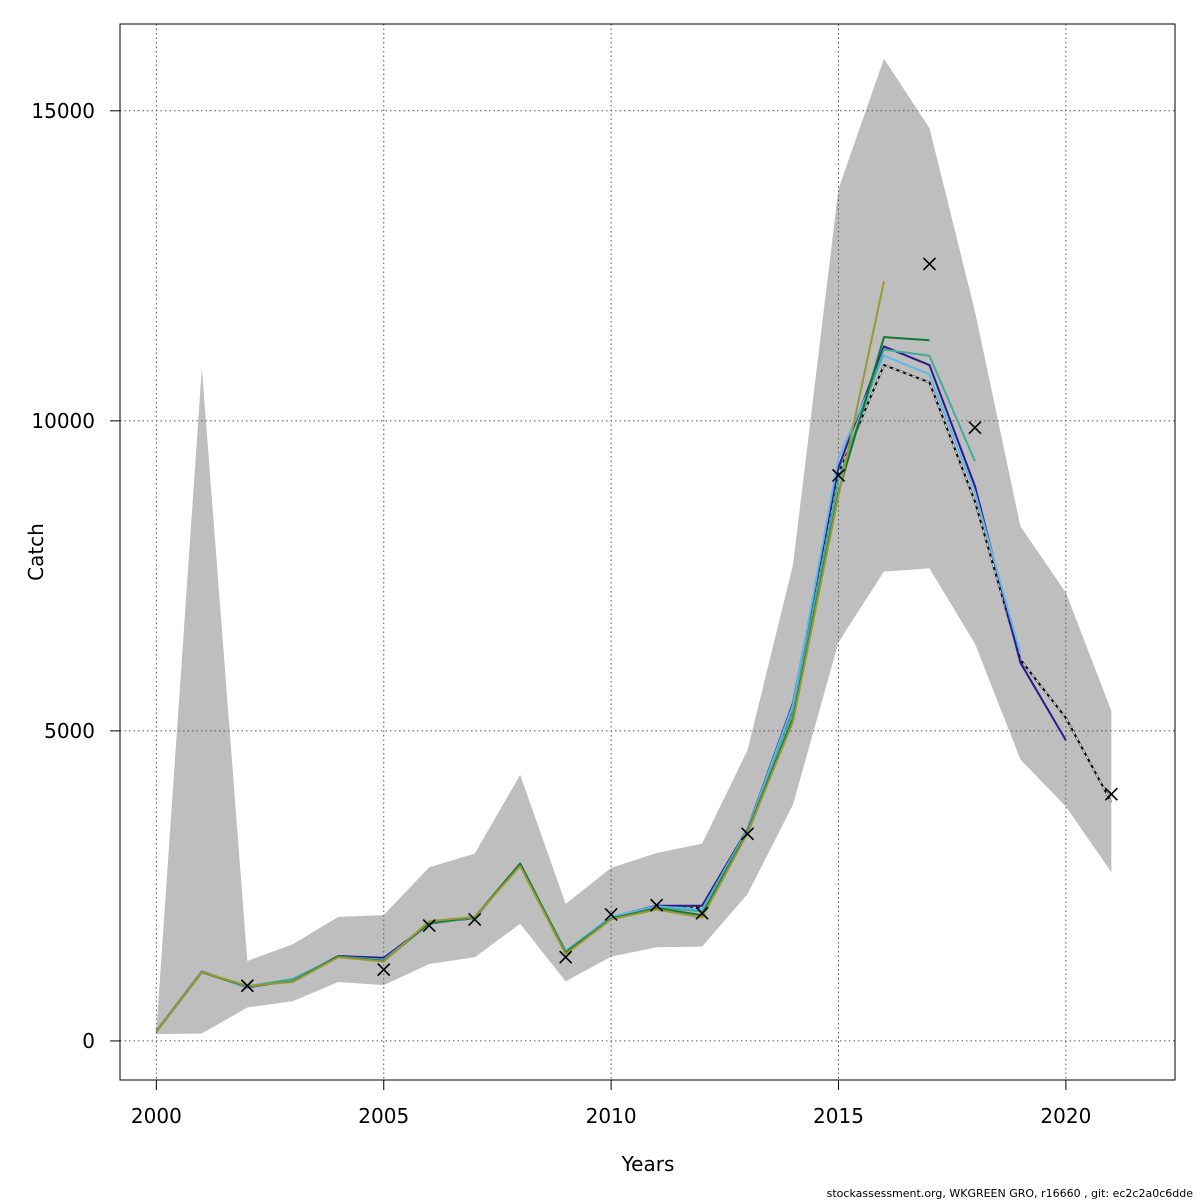 The image size is (1200, 1200). I want to click on x-axis-title: Years, so click(648, 1164).